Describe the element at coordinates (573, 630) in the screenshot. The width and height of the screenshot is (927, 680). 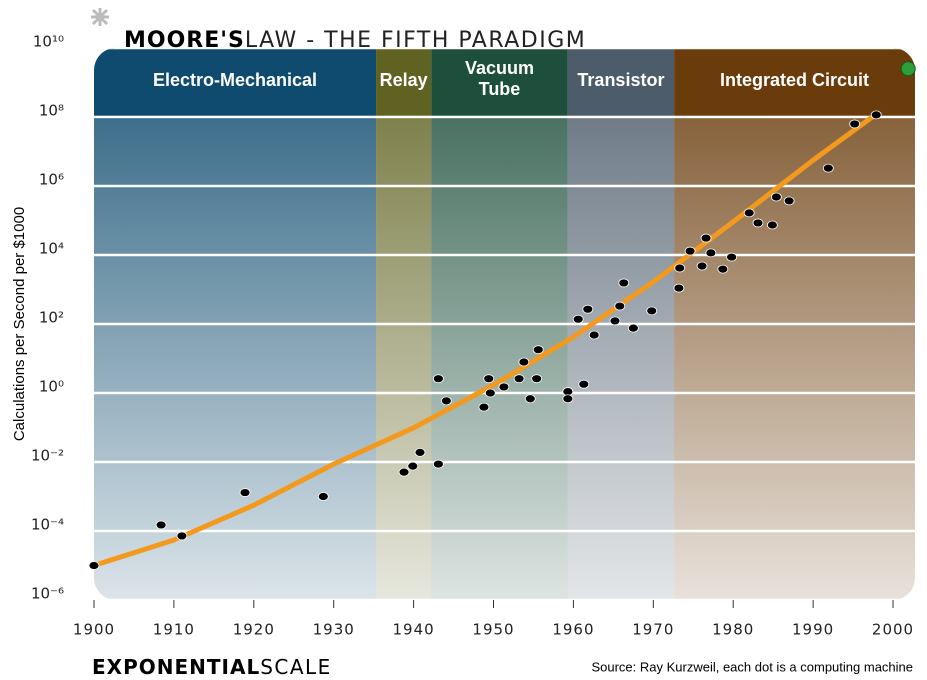
I see `x-tick-label: 1960` at that location.